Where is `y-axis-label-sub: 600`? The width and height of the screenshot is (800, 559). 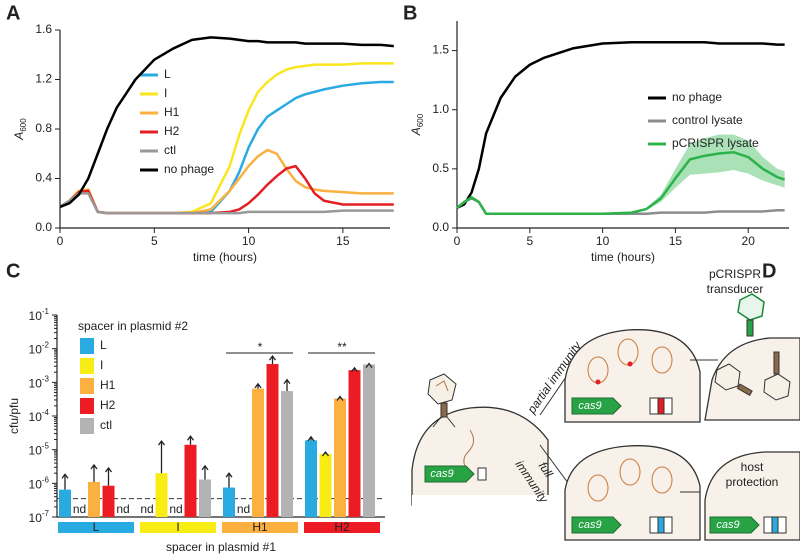
y-axis-label-sub: 600 is located at coordinates (23, 125).